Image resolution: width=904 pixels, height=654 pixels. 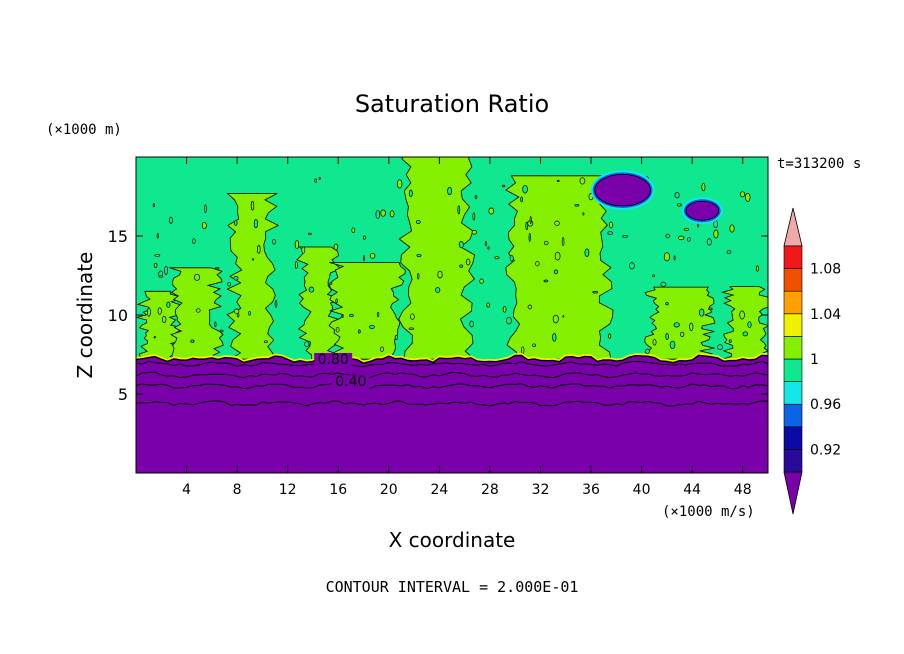 I want to click on inversion-edge-contour, so click(x=452, y=359).